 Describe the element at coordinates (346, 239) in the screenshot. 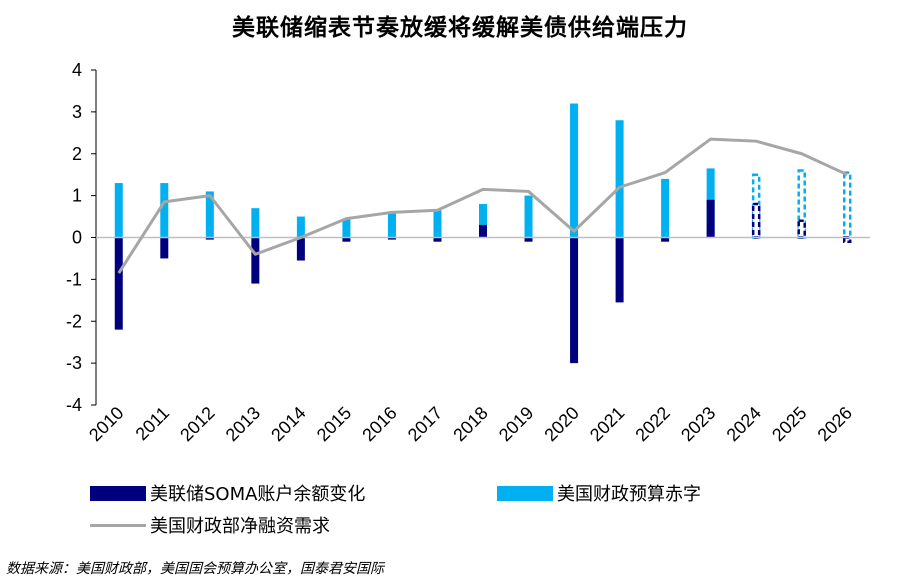

I see `bar-soma-2015` at that location.